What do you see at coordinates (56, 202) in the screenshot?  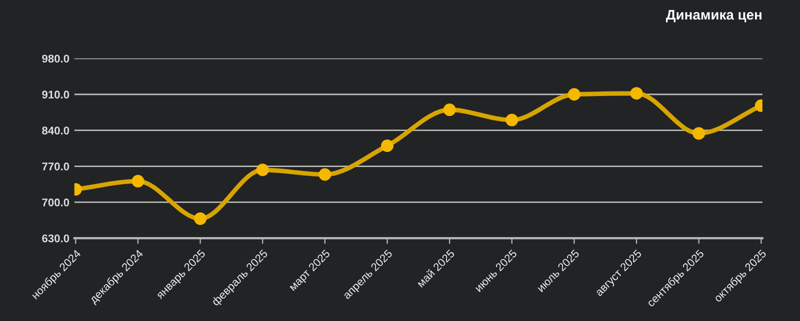 I see `y-tick-label: 700.0` at bounding box center [56, 202].